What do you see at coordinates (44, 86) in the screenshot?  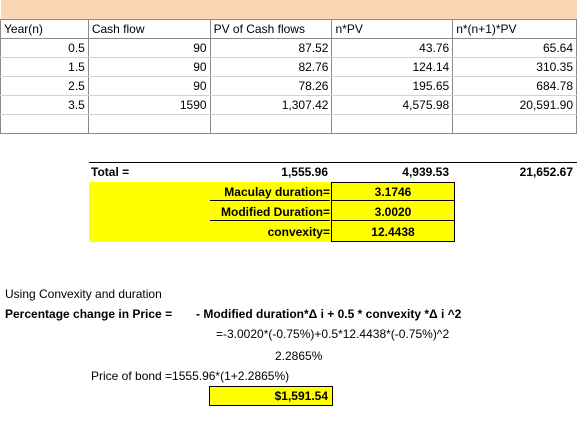 I see `cell-year: 2.5` at bounding box center [44, 86].